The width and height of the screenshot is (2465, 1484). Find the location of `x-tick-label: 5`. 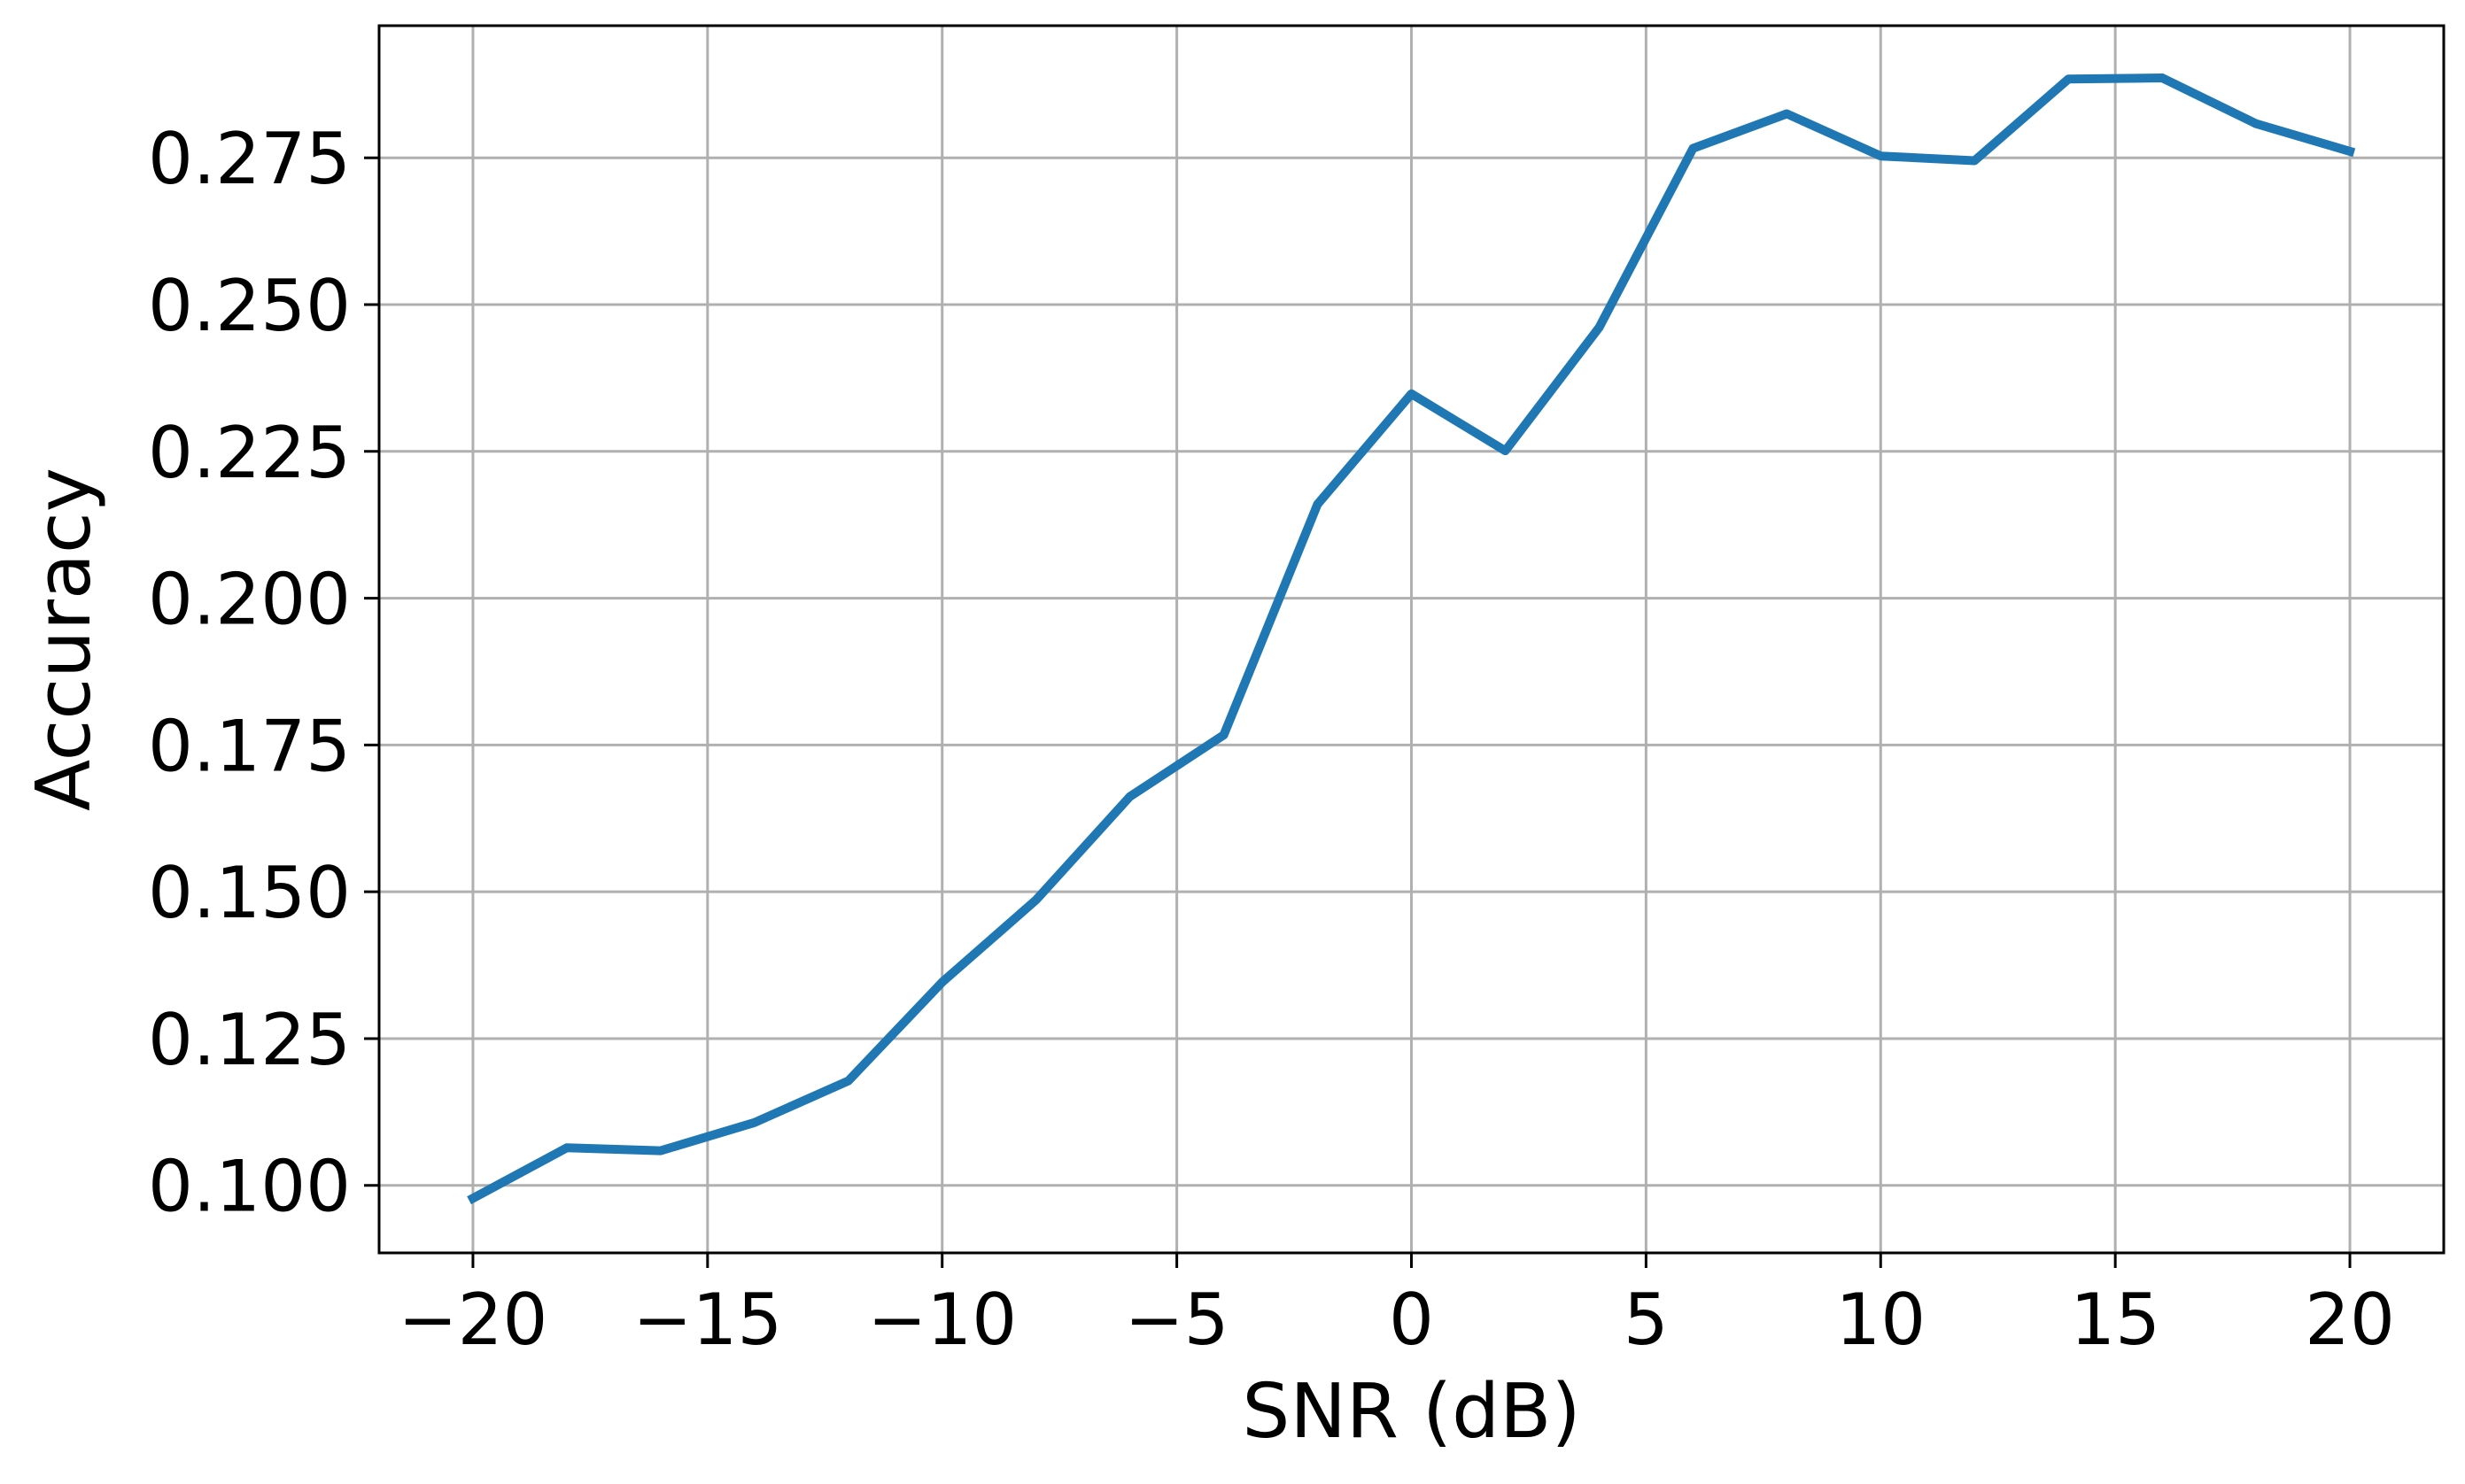

x-tick-label: 5 is located at coordinates (1646, 1320).